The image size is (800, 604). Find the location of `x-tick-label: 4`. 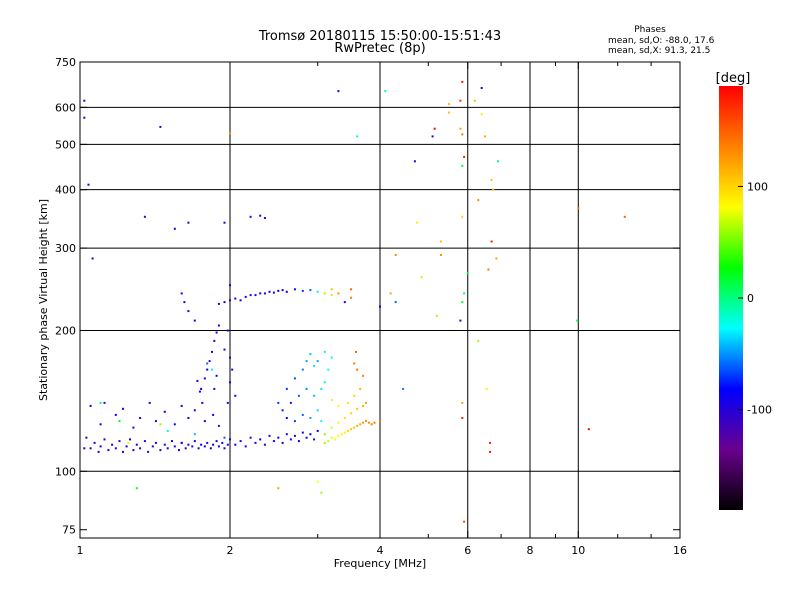

x-tick-label: 4 is located at coordinates (380, 550).